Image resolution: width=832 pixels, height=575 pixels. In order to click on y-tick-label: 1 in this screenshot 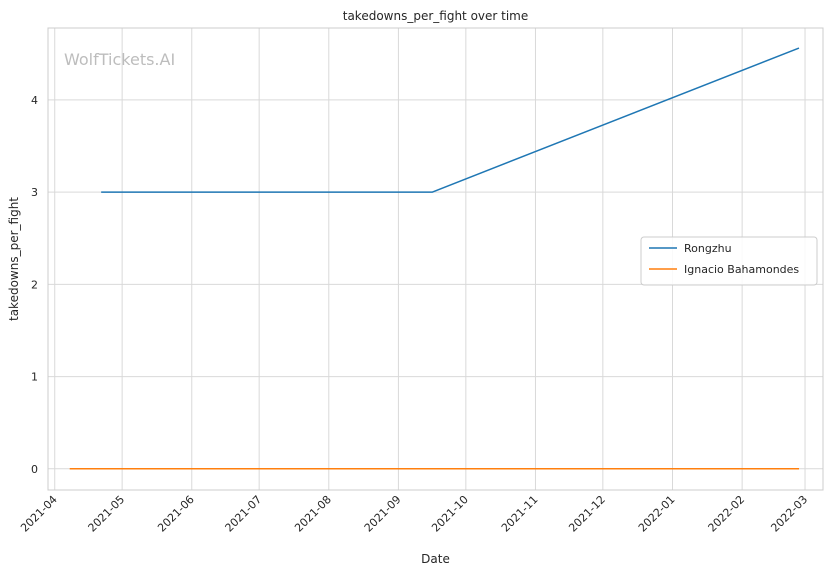, I will do `click(34, 377)`.